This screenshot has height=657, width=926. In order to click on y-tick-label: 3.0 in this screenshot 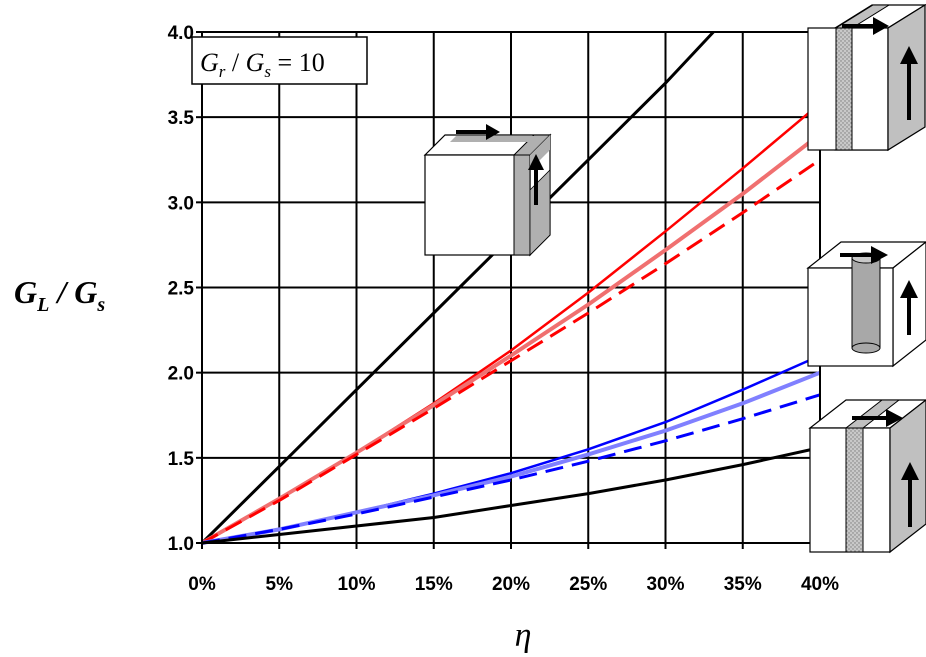, I will do `click(181, 203)`.